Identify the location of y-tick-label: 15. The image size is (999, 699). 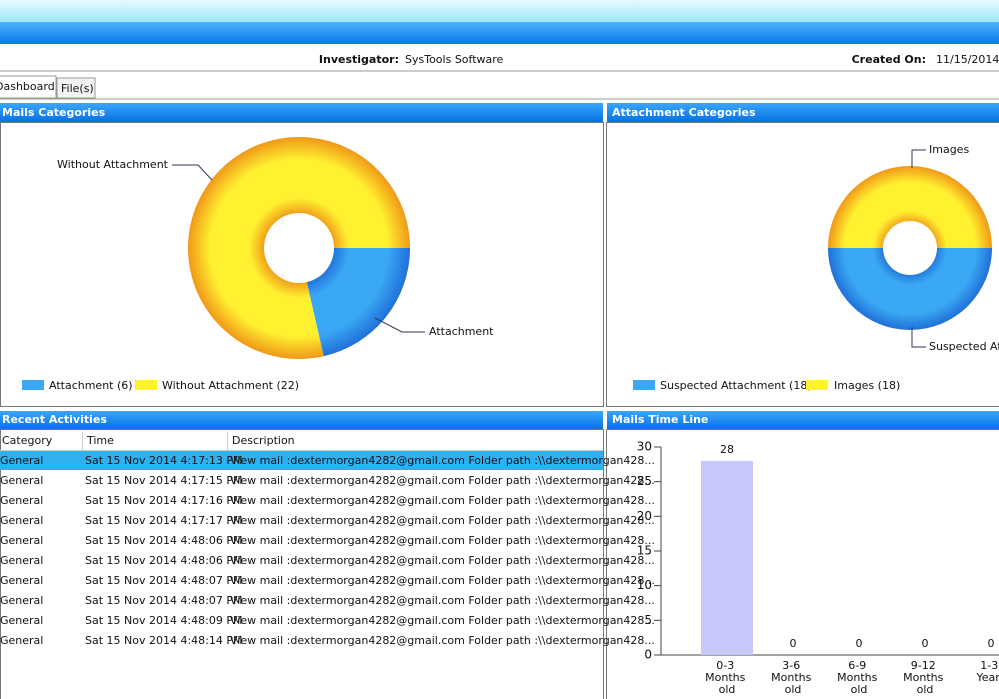
(644, 551).